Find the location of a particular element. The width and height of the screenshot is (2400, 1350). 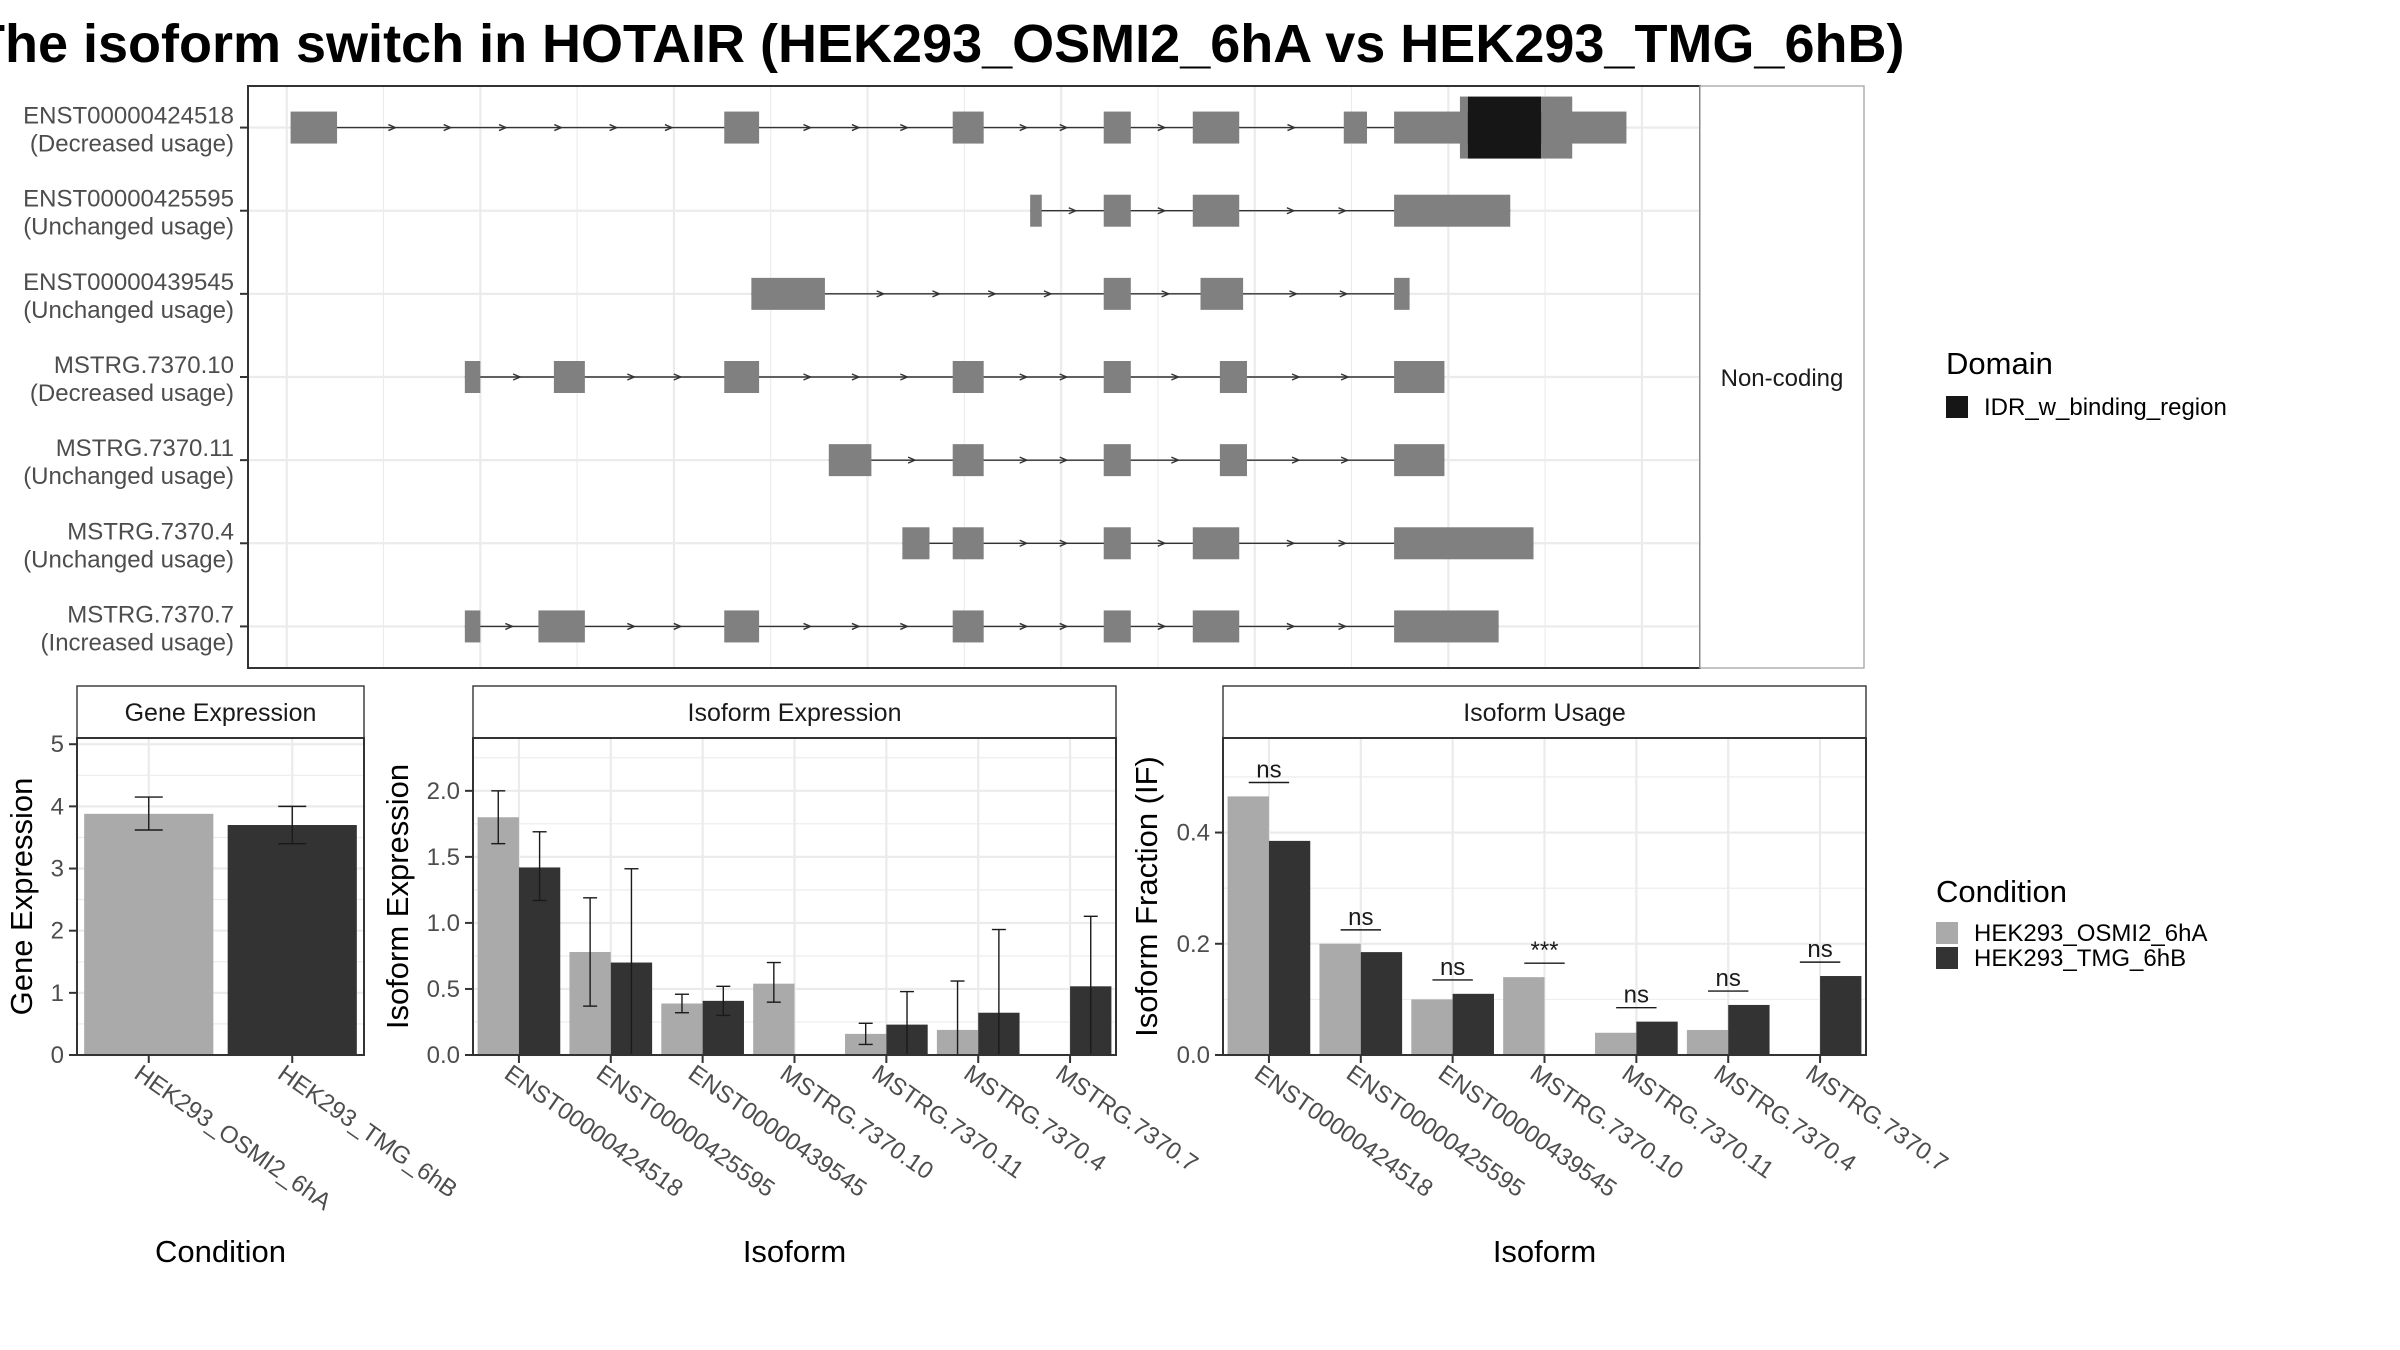

panel-border is located at coordinates (220, 896).